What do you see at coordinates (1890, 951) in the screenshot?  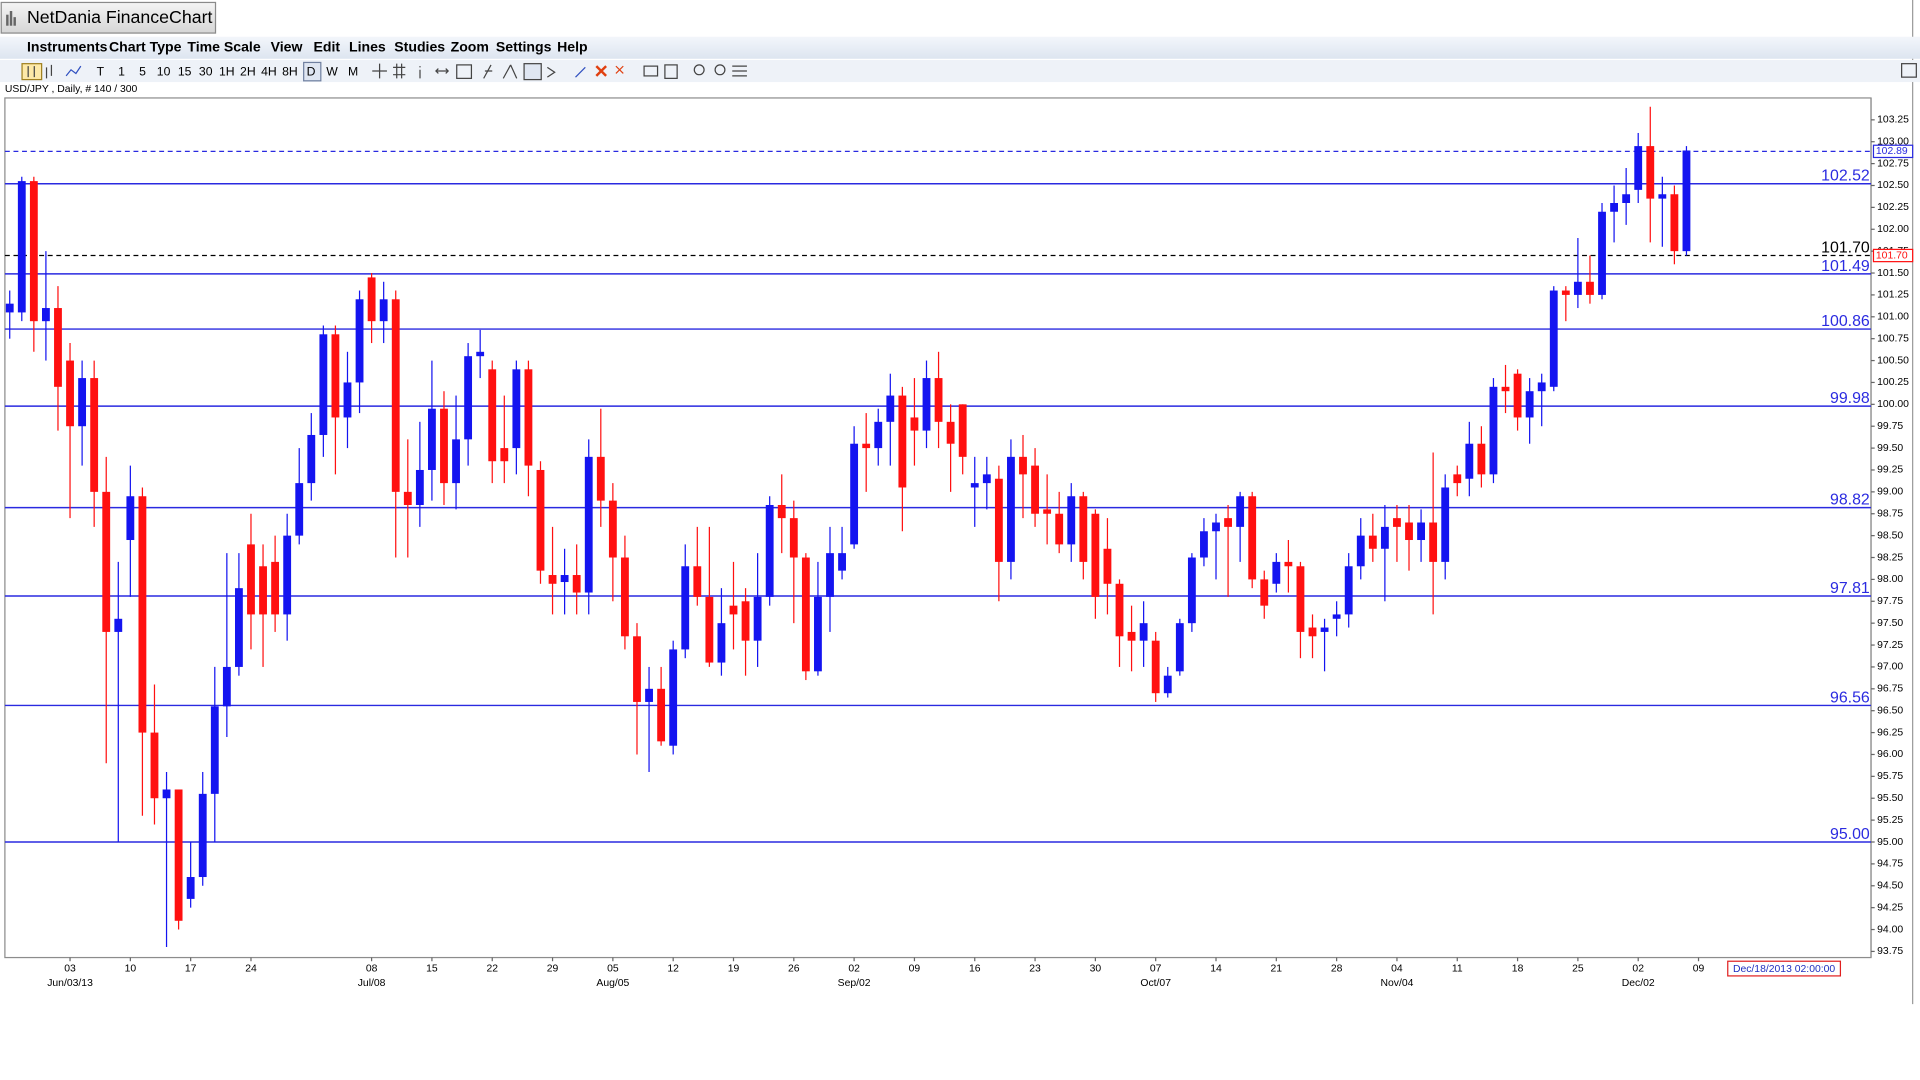 I see `y-tick-label: 93.75` at bounding box center [1890, 951].